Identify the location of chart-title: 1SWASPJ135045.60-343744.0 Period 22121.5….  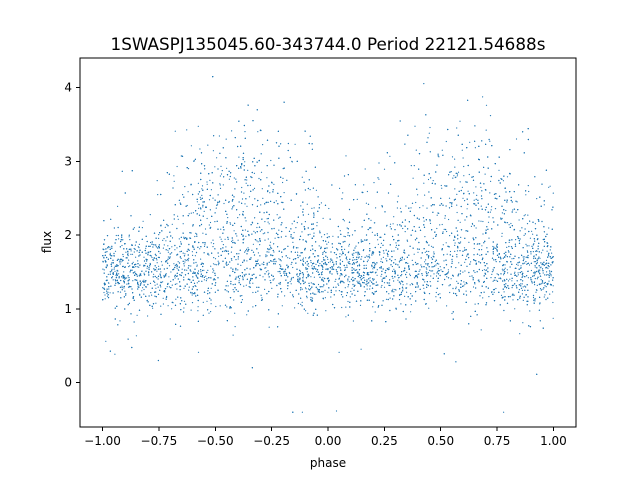
(328, 44).